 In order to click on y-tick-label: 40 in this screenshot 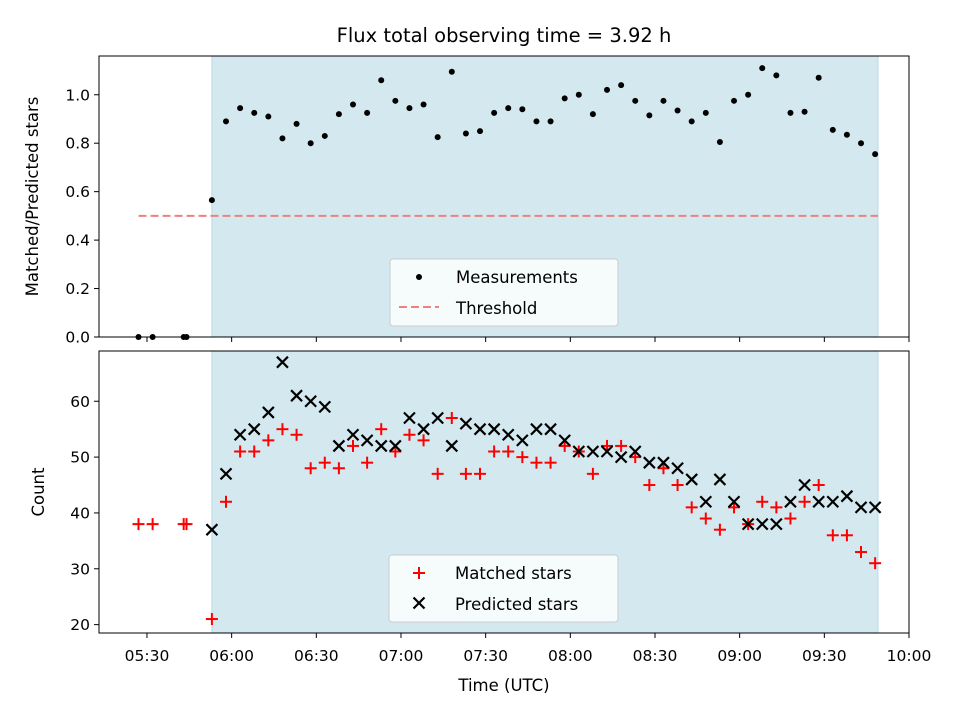, I will do `click(80, 513)`.